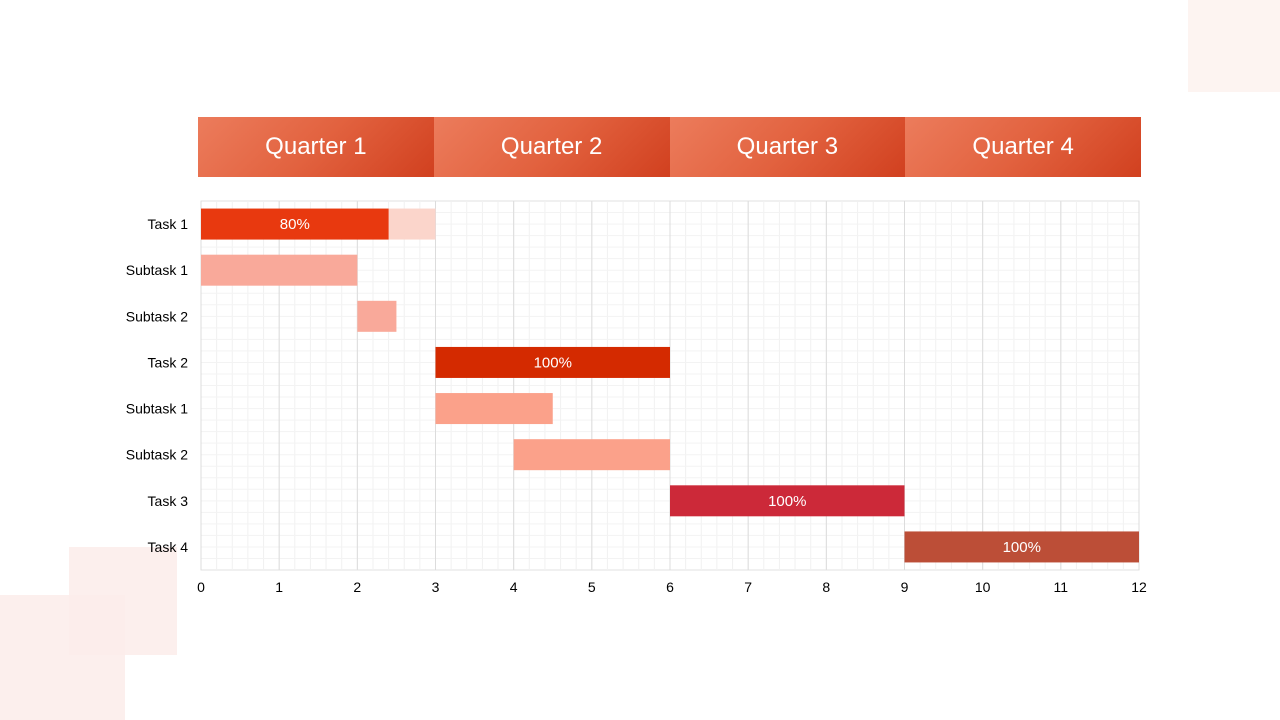 The height and width of the screenshot is (720, 1280). What do you see at coordinates (168, 547) in the screenshot?
I see `row-label: Task 4` at bounding box center [168, 547].